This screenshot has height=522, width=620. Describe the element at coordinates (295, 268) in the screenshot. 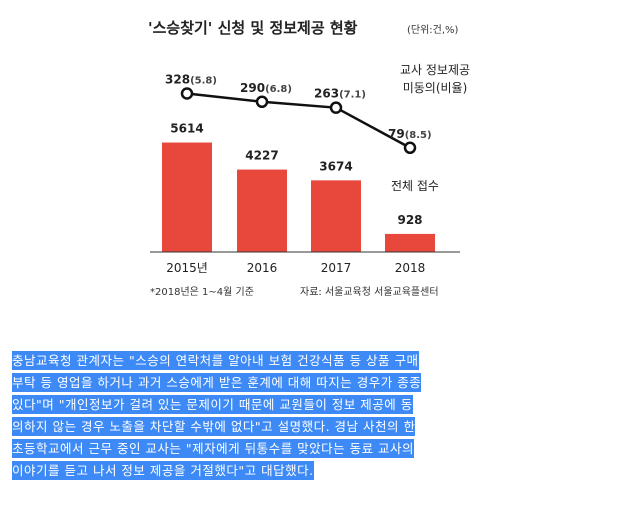

I see `ticks-layer: 2015년 2016 2017 2018` at that location.